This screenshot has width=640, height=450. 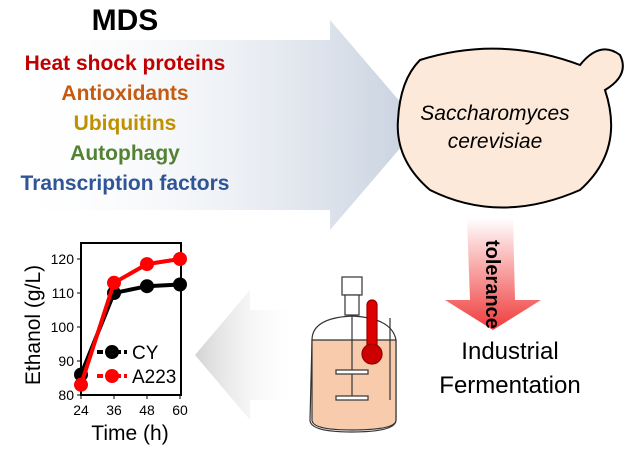 What do you see at coordinates (510, 385) in the screenshot?
I see `fermentation-line-2: Fermentation` at bounding box center [510, 385].